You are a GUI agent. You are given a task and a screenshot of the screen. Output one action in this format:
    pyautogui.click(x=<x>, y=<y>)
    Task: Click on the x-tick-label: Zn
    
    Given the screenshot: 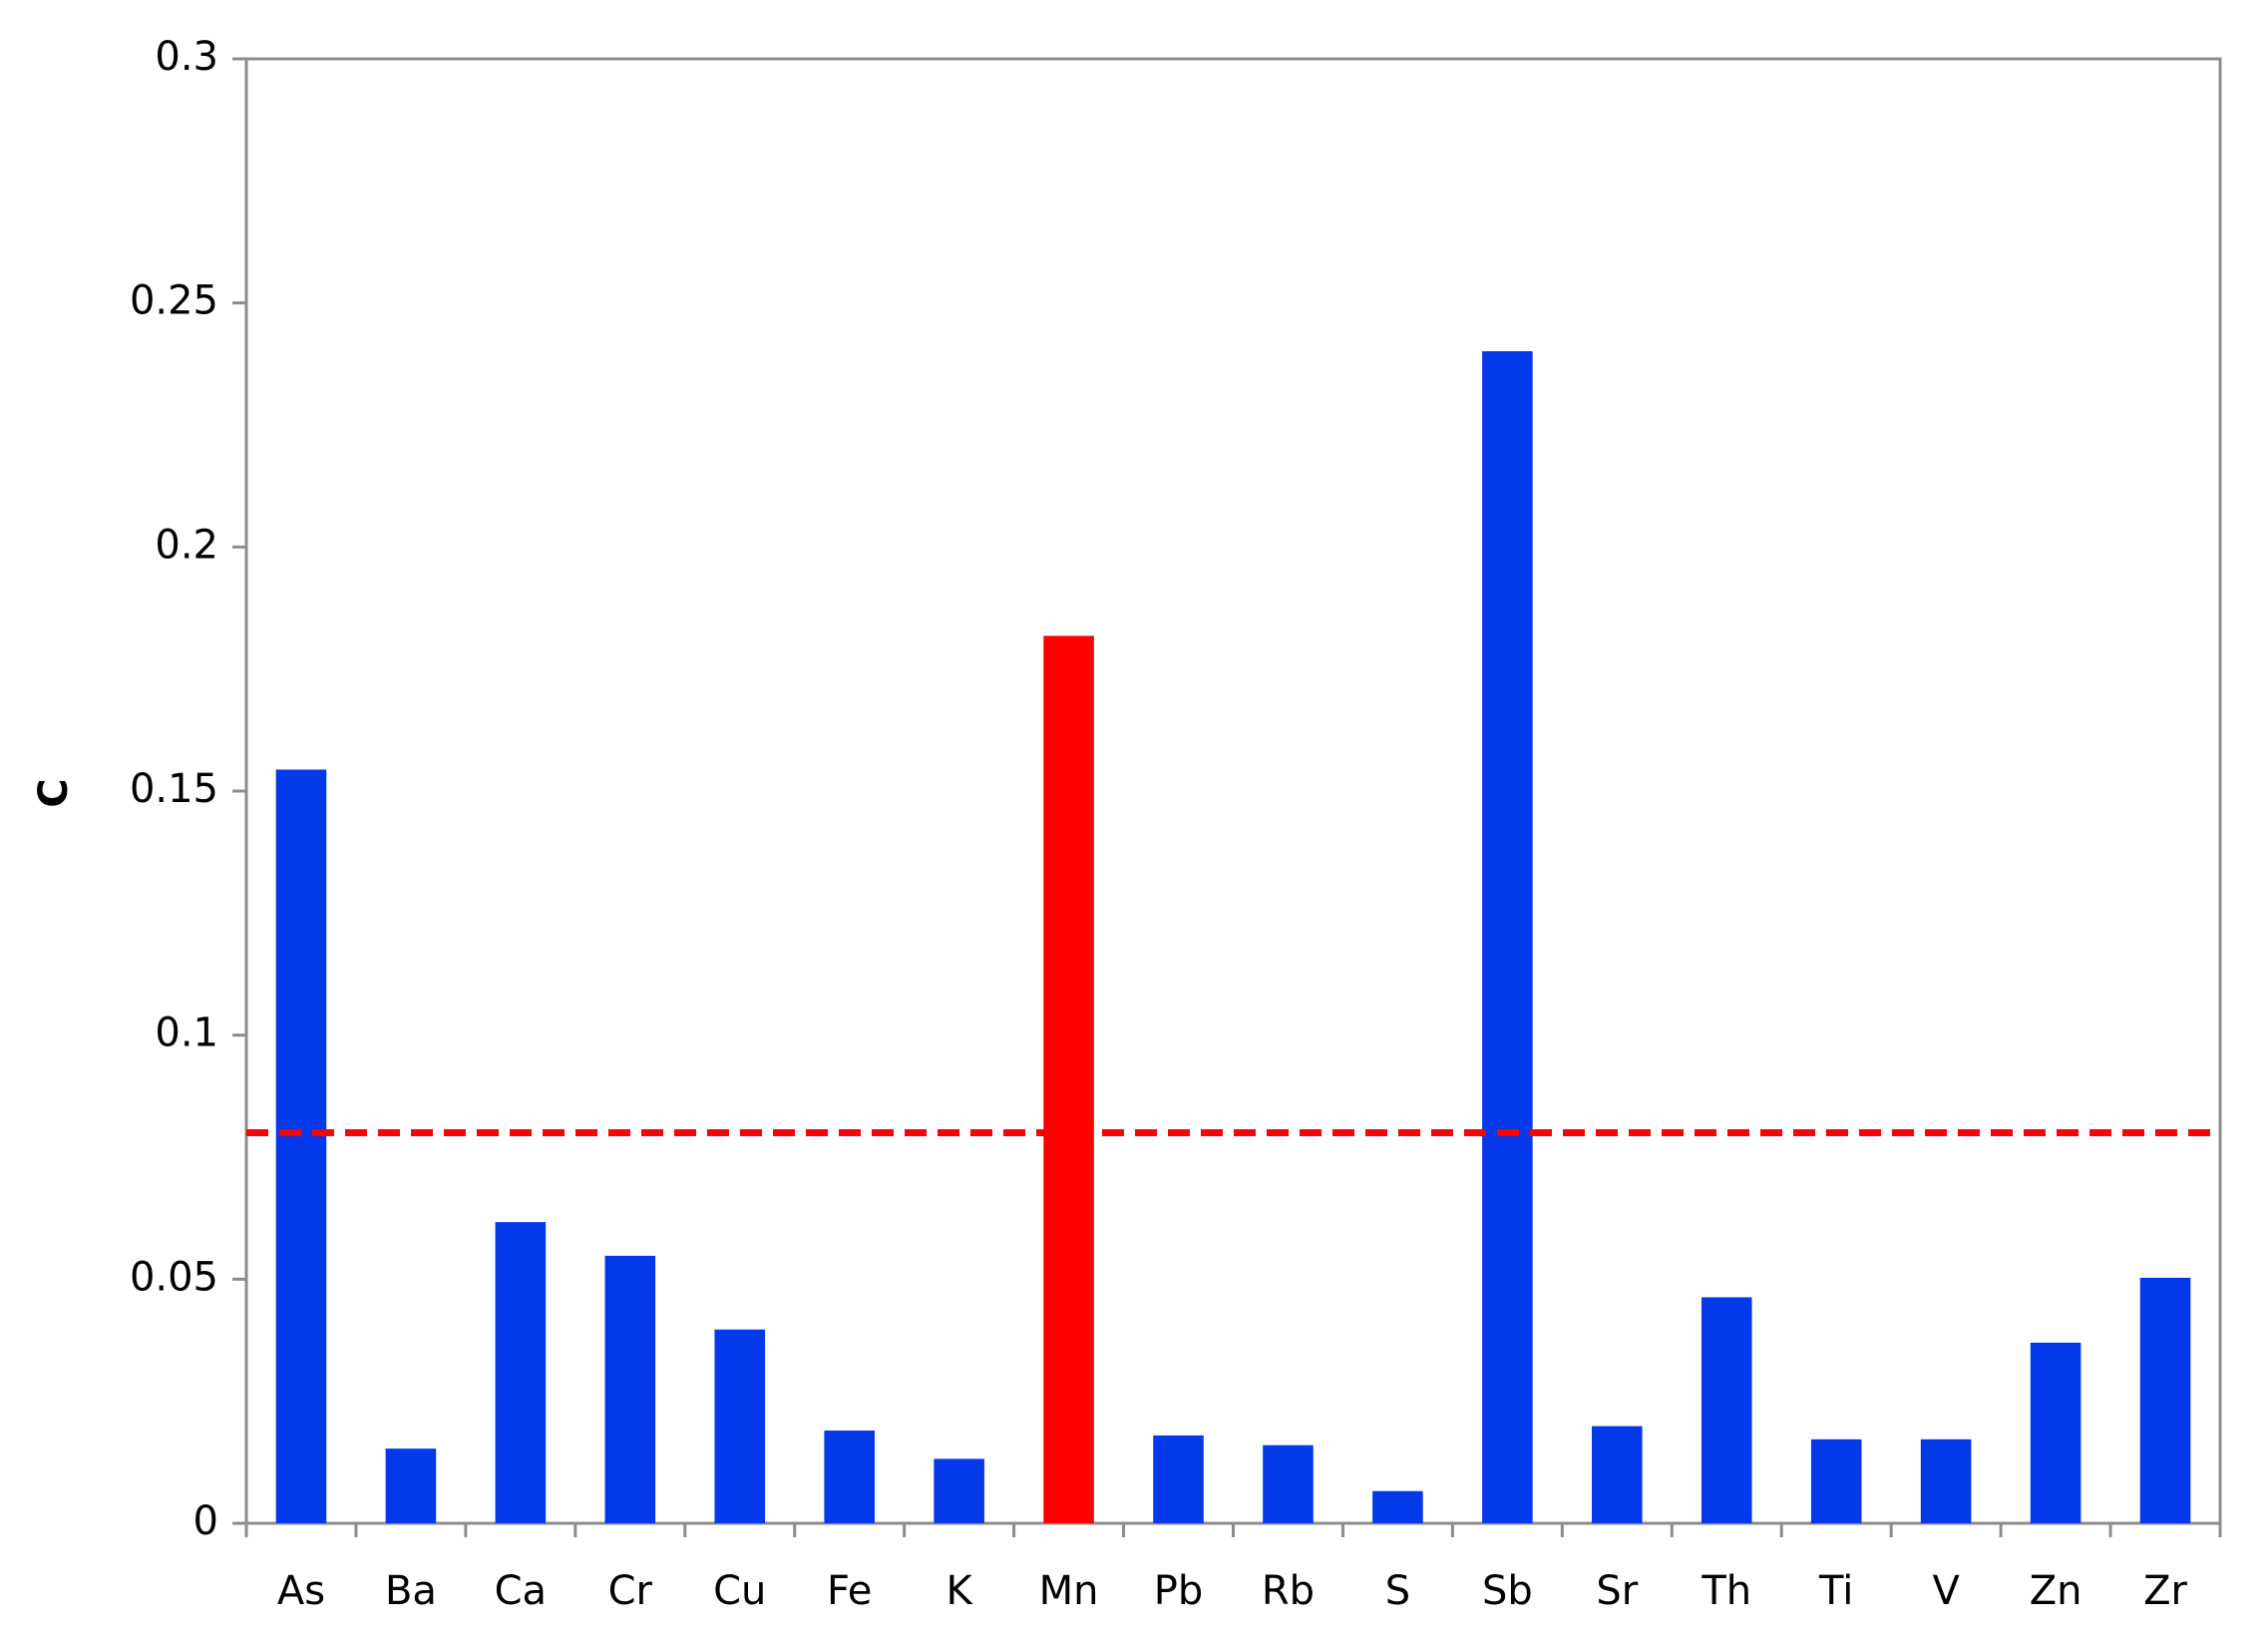 What is the action you would take?
    pyautogui.click(x=2056, y=1591)
    